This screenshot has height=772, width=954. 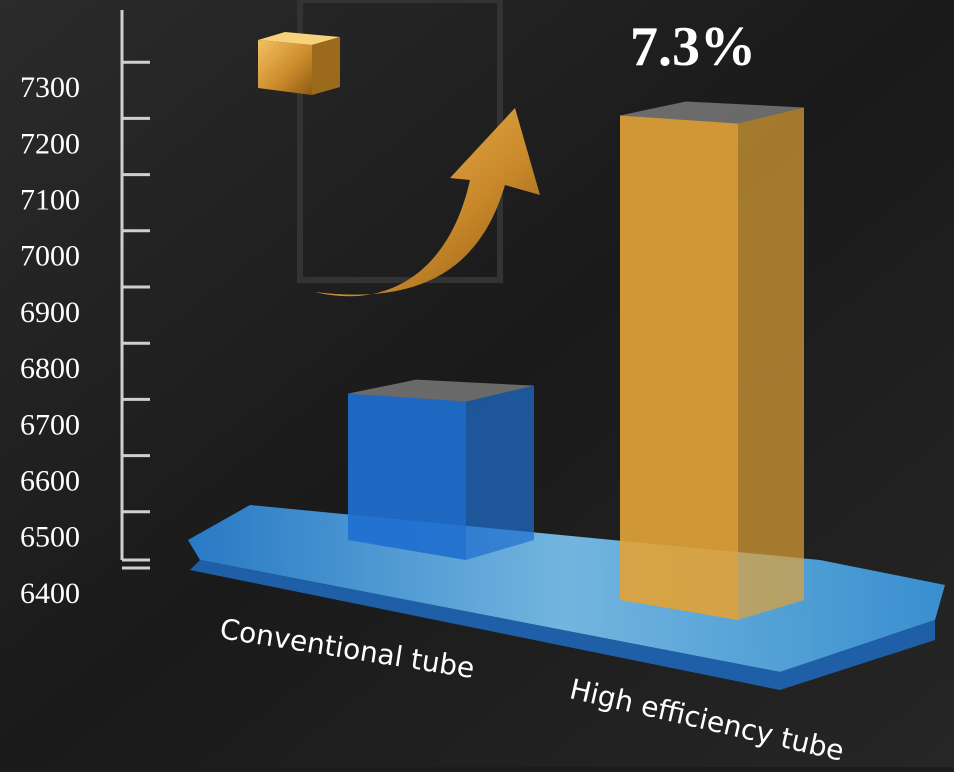 What do you see at coordinates (50, 368) in the screenshot?
I see `y-tick-label: 6800` at bounding box center [50, 368].